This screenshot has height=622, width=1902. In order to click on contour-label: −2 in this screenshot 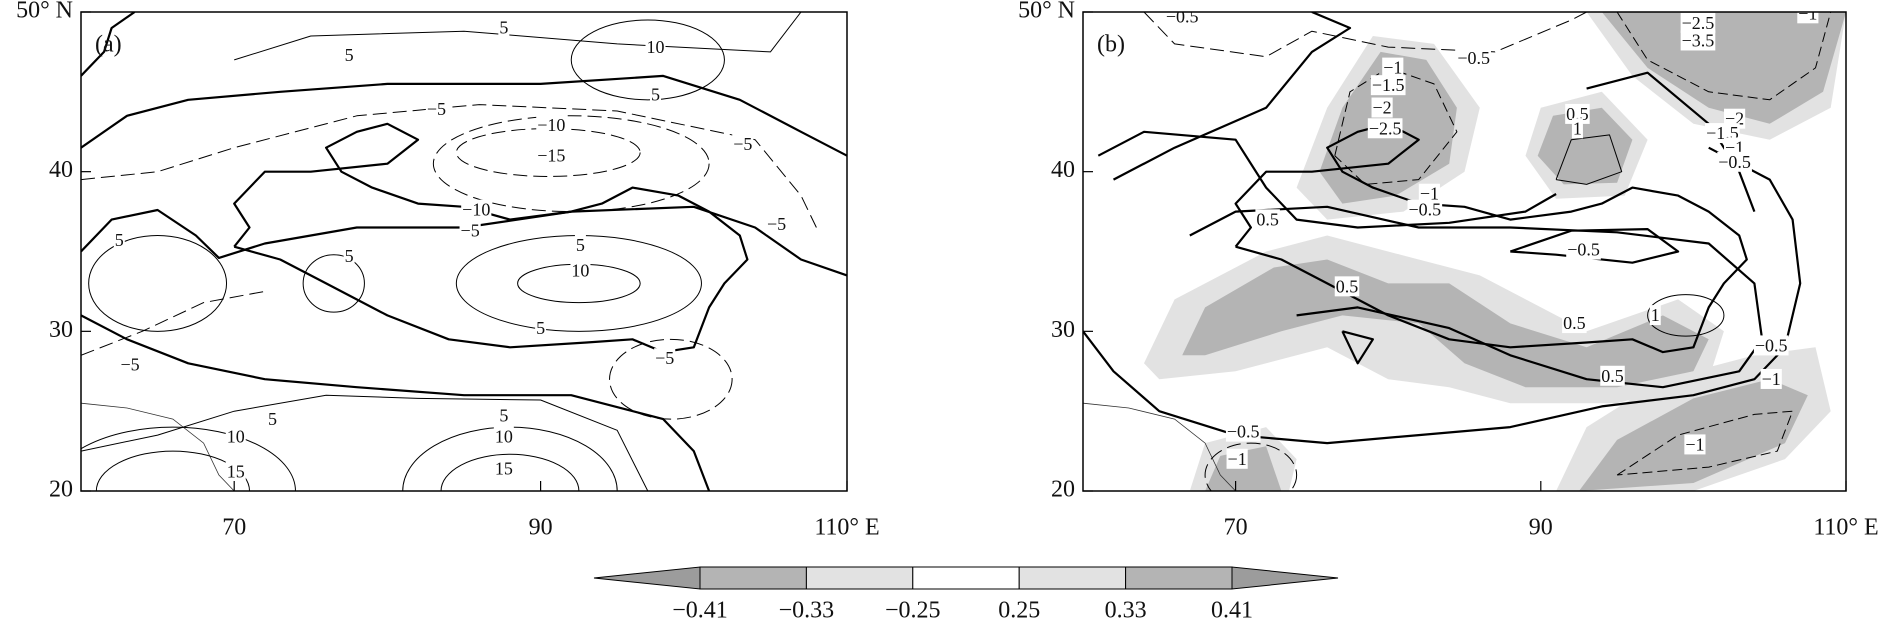, I will do `click(1382, 108)`.